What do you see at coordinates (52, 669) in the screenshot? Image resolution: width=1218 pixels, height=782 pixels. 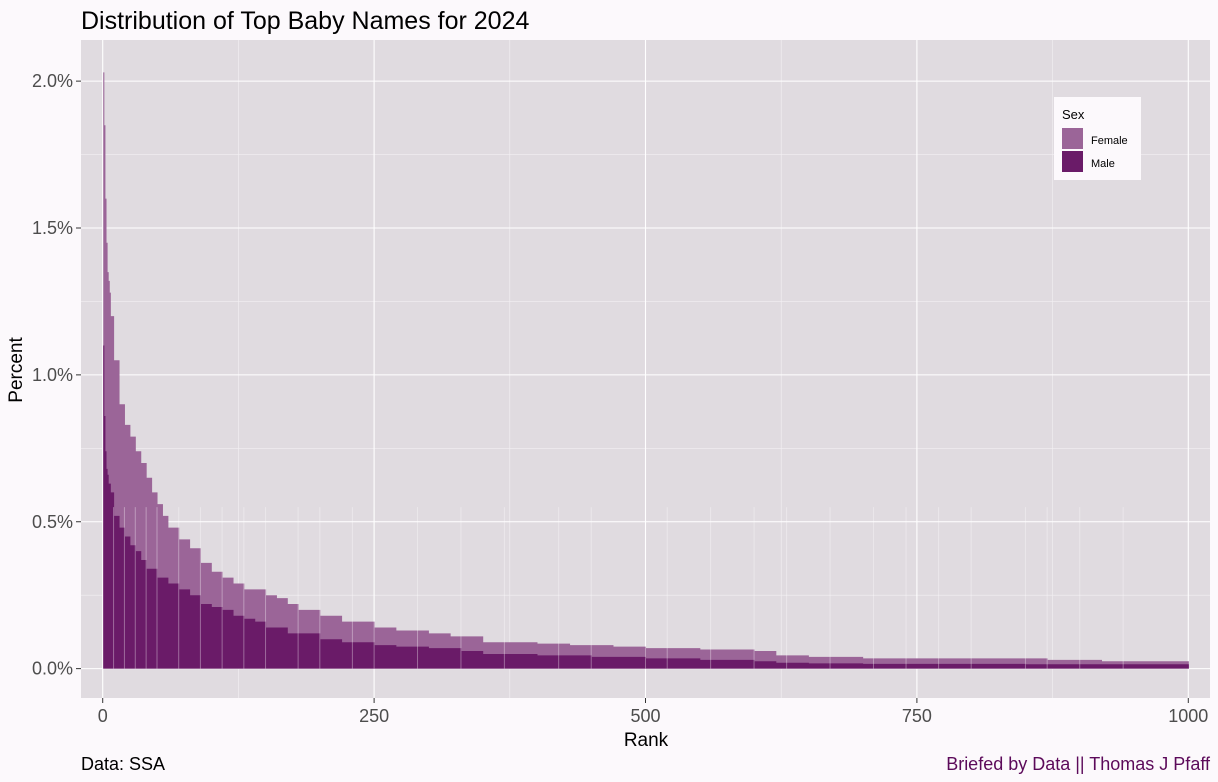 I see `y-tick-label: 0.0%` at bounding box center [52, 669].